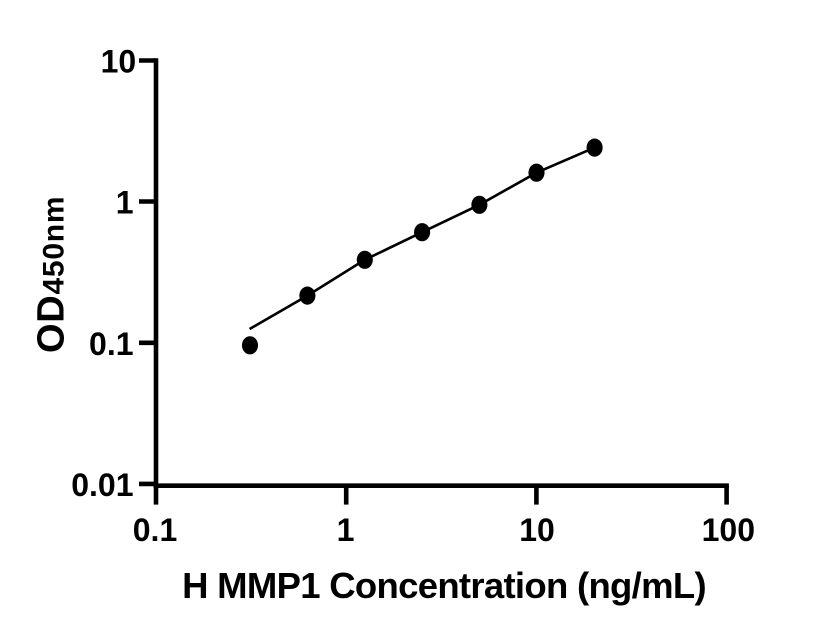 The height and width of the screenshot is (640, 816). Describe the element at coordinates (728, 530) in the screenshot. I see `svg-text: 100` at that location.